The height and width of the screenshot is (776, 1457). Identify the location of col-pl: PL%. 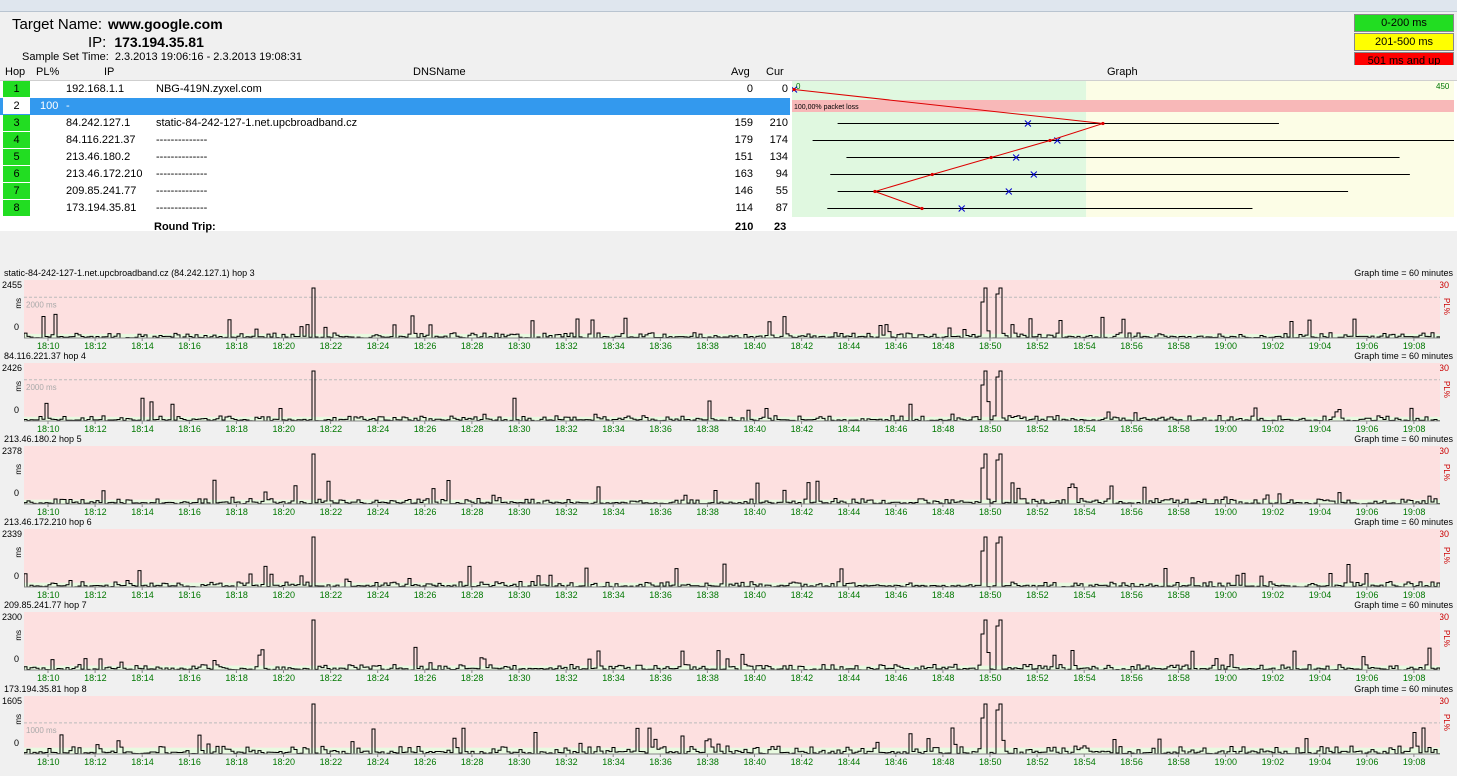
(48, 72).